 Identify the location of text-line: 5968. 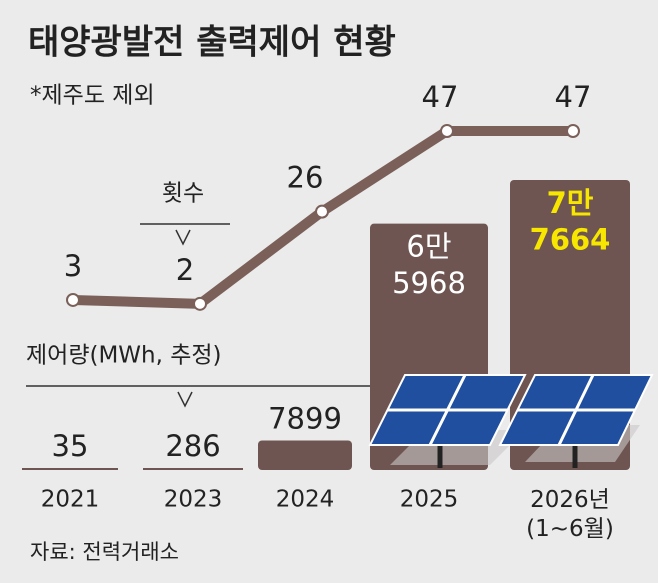
(429, 283).